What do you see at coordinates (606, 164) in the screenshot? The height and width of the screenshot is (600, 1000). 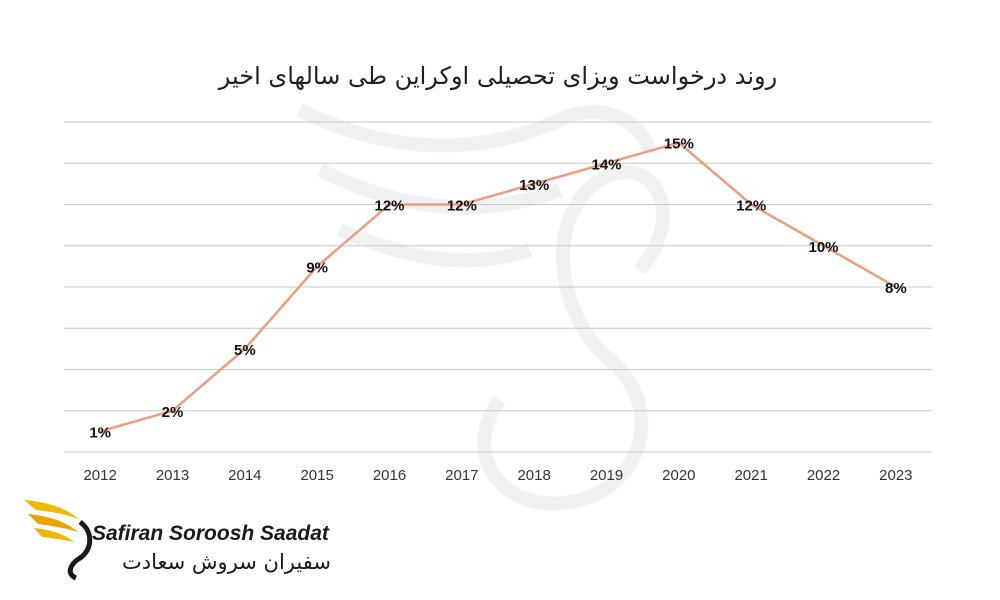 I see `data-label: 14%` at bounding box center [606, 164].